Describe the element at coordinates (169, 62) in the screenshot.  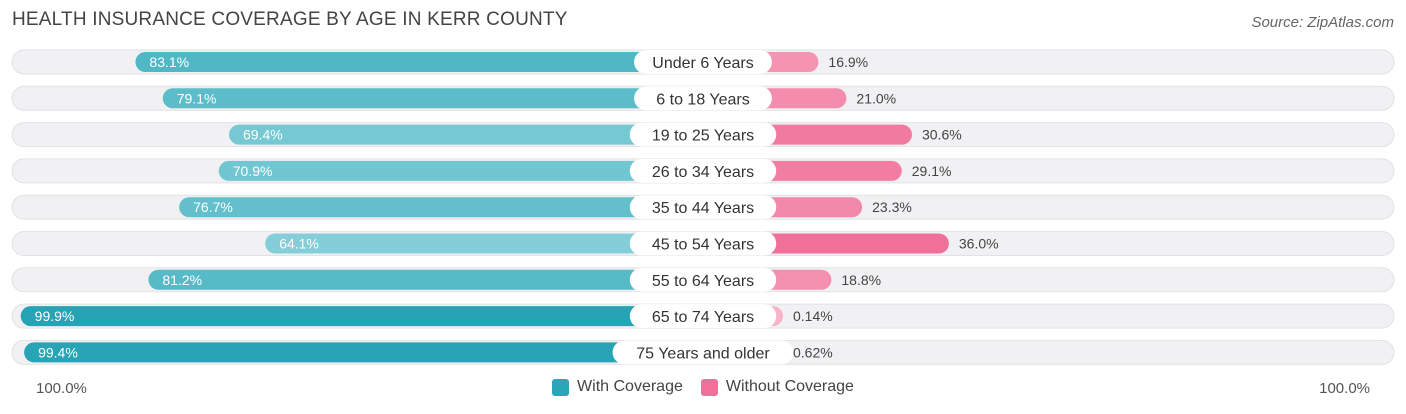
I see `value-label-with-coverage: 83.1%` at that location.